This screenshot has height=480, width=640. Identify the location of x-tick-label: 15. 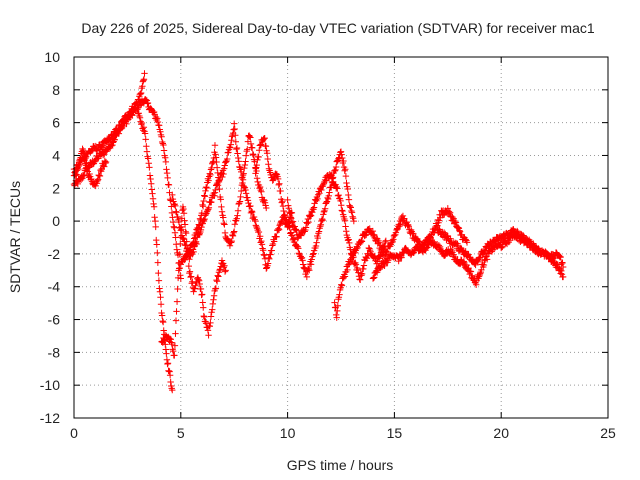
(395, 433).